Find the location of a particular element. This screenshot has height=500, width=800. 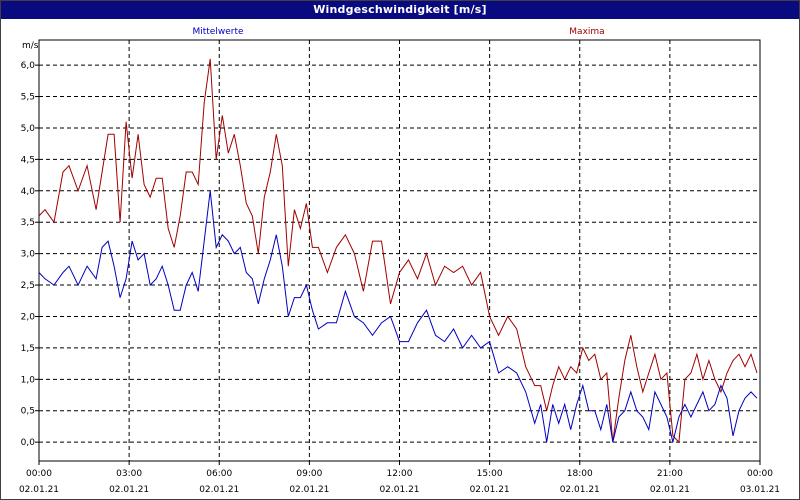

y-axis-ticks: 0,0 0,5 1,0 1,5 2,0 2,5 3,0 3,5 4,0 4,5 5,0 5,5 6,0 is located at coordinates (30, 254).